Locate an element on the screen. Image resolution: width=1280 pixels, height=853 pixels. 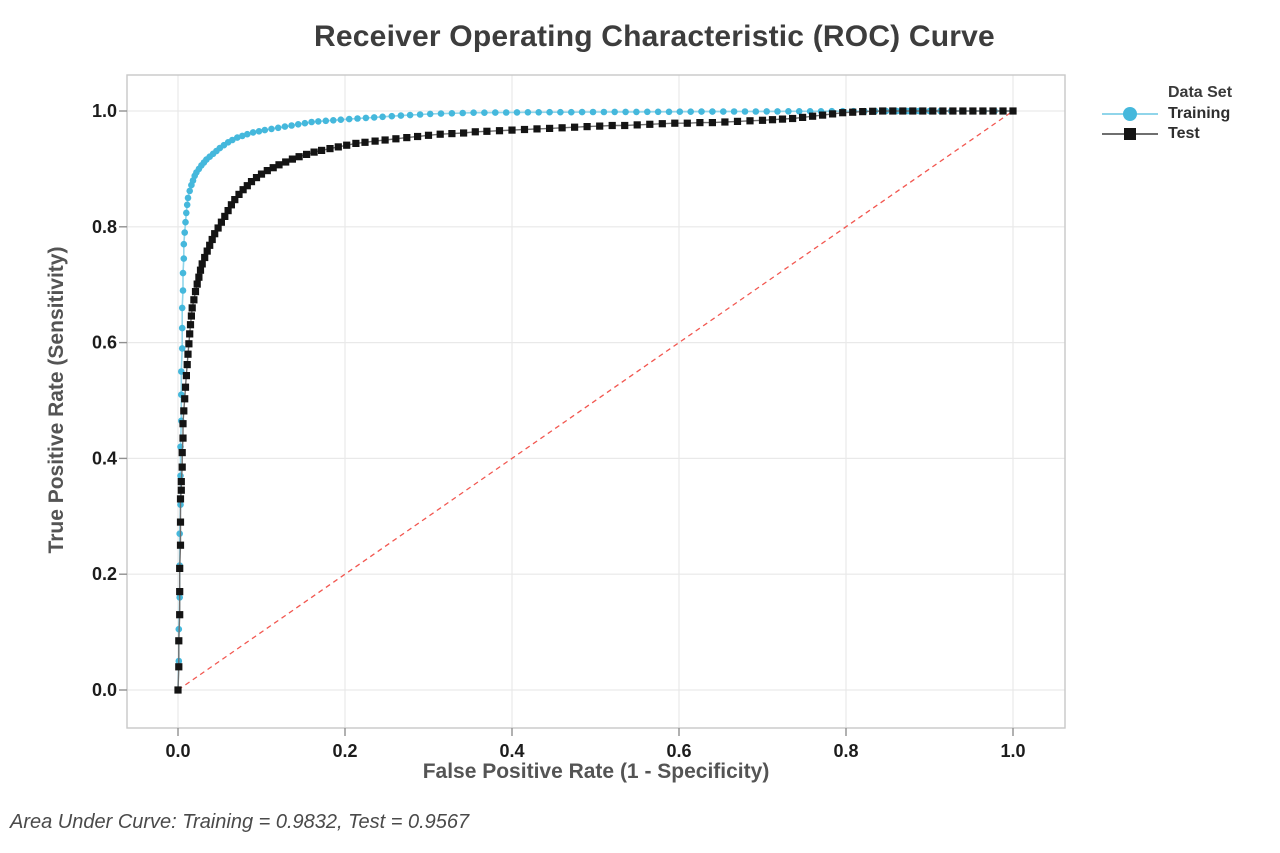
x-tick-label: 1.0 is located at coordinates (1012, 751).